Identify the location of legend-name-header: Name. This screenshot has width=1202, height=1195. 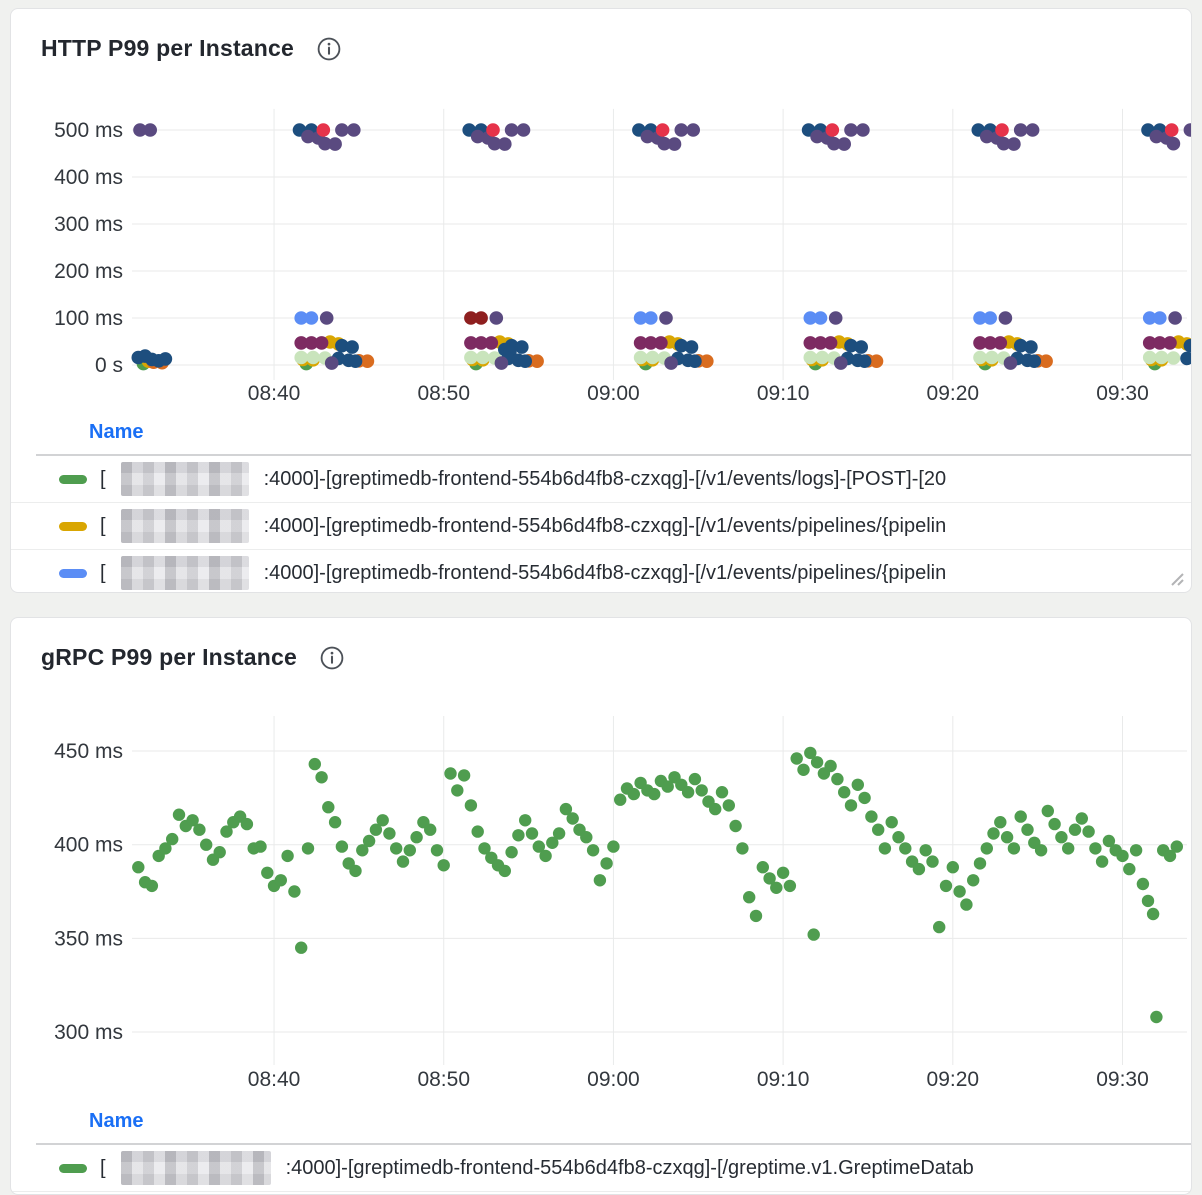
(116, 1121).